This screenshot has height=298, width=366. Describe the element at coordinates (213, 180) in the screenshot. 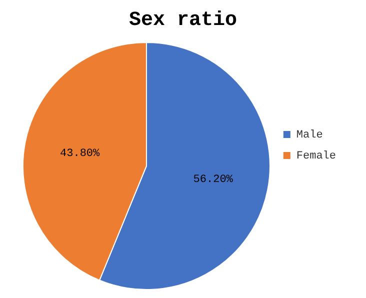

I see `data-label: 56.20%` at that location.